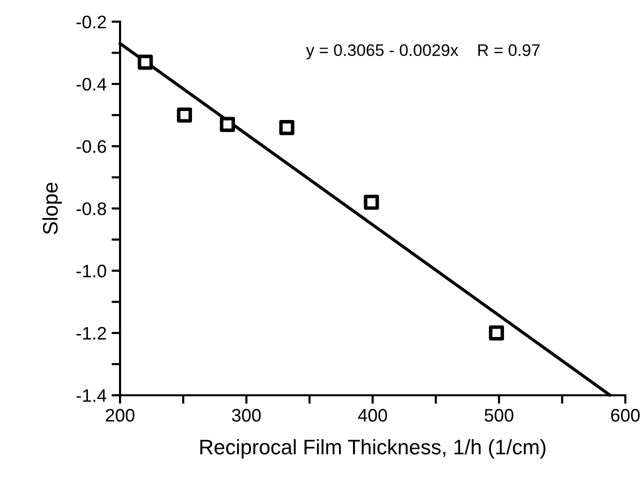 This screenshot has height=482, width=642. I want to click on y-tick-label: -1.2, so click(91, 333).